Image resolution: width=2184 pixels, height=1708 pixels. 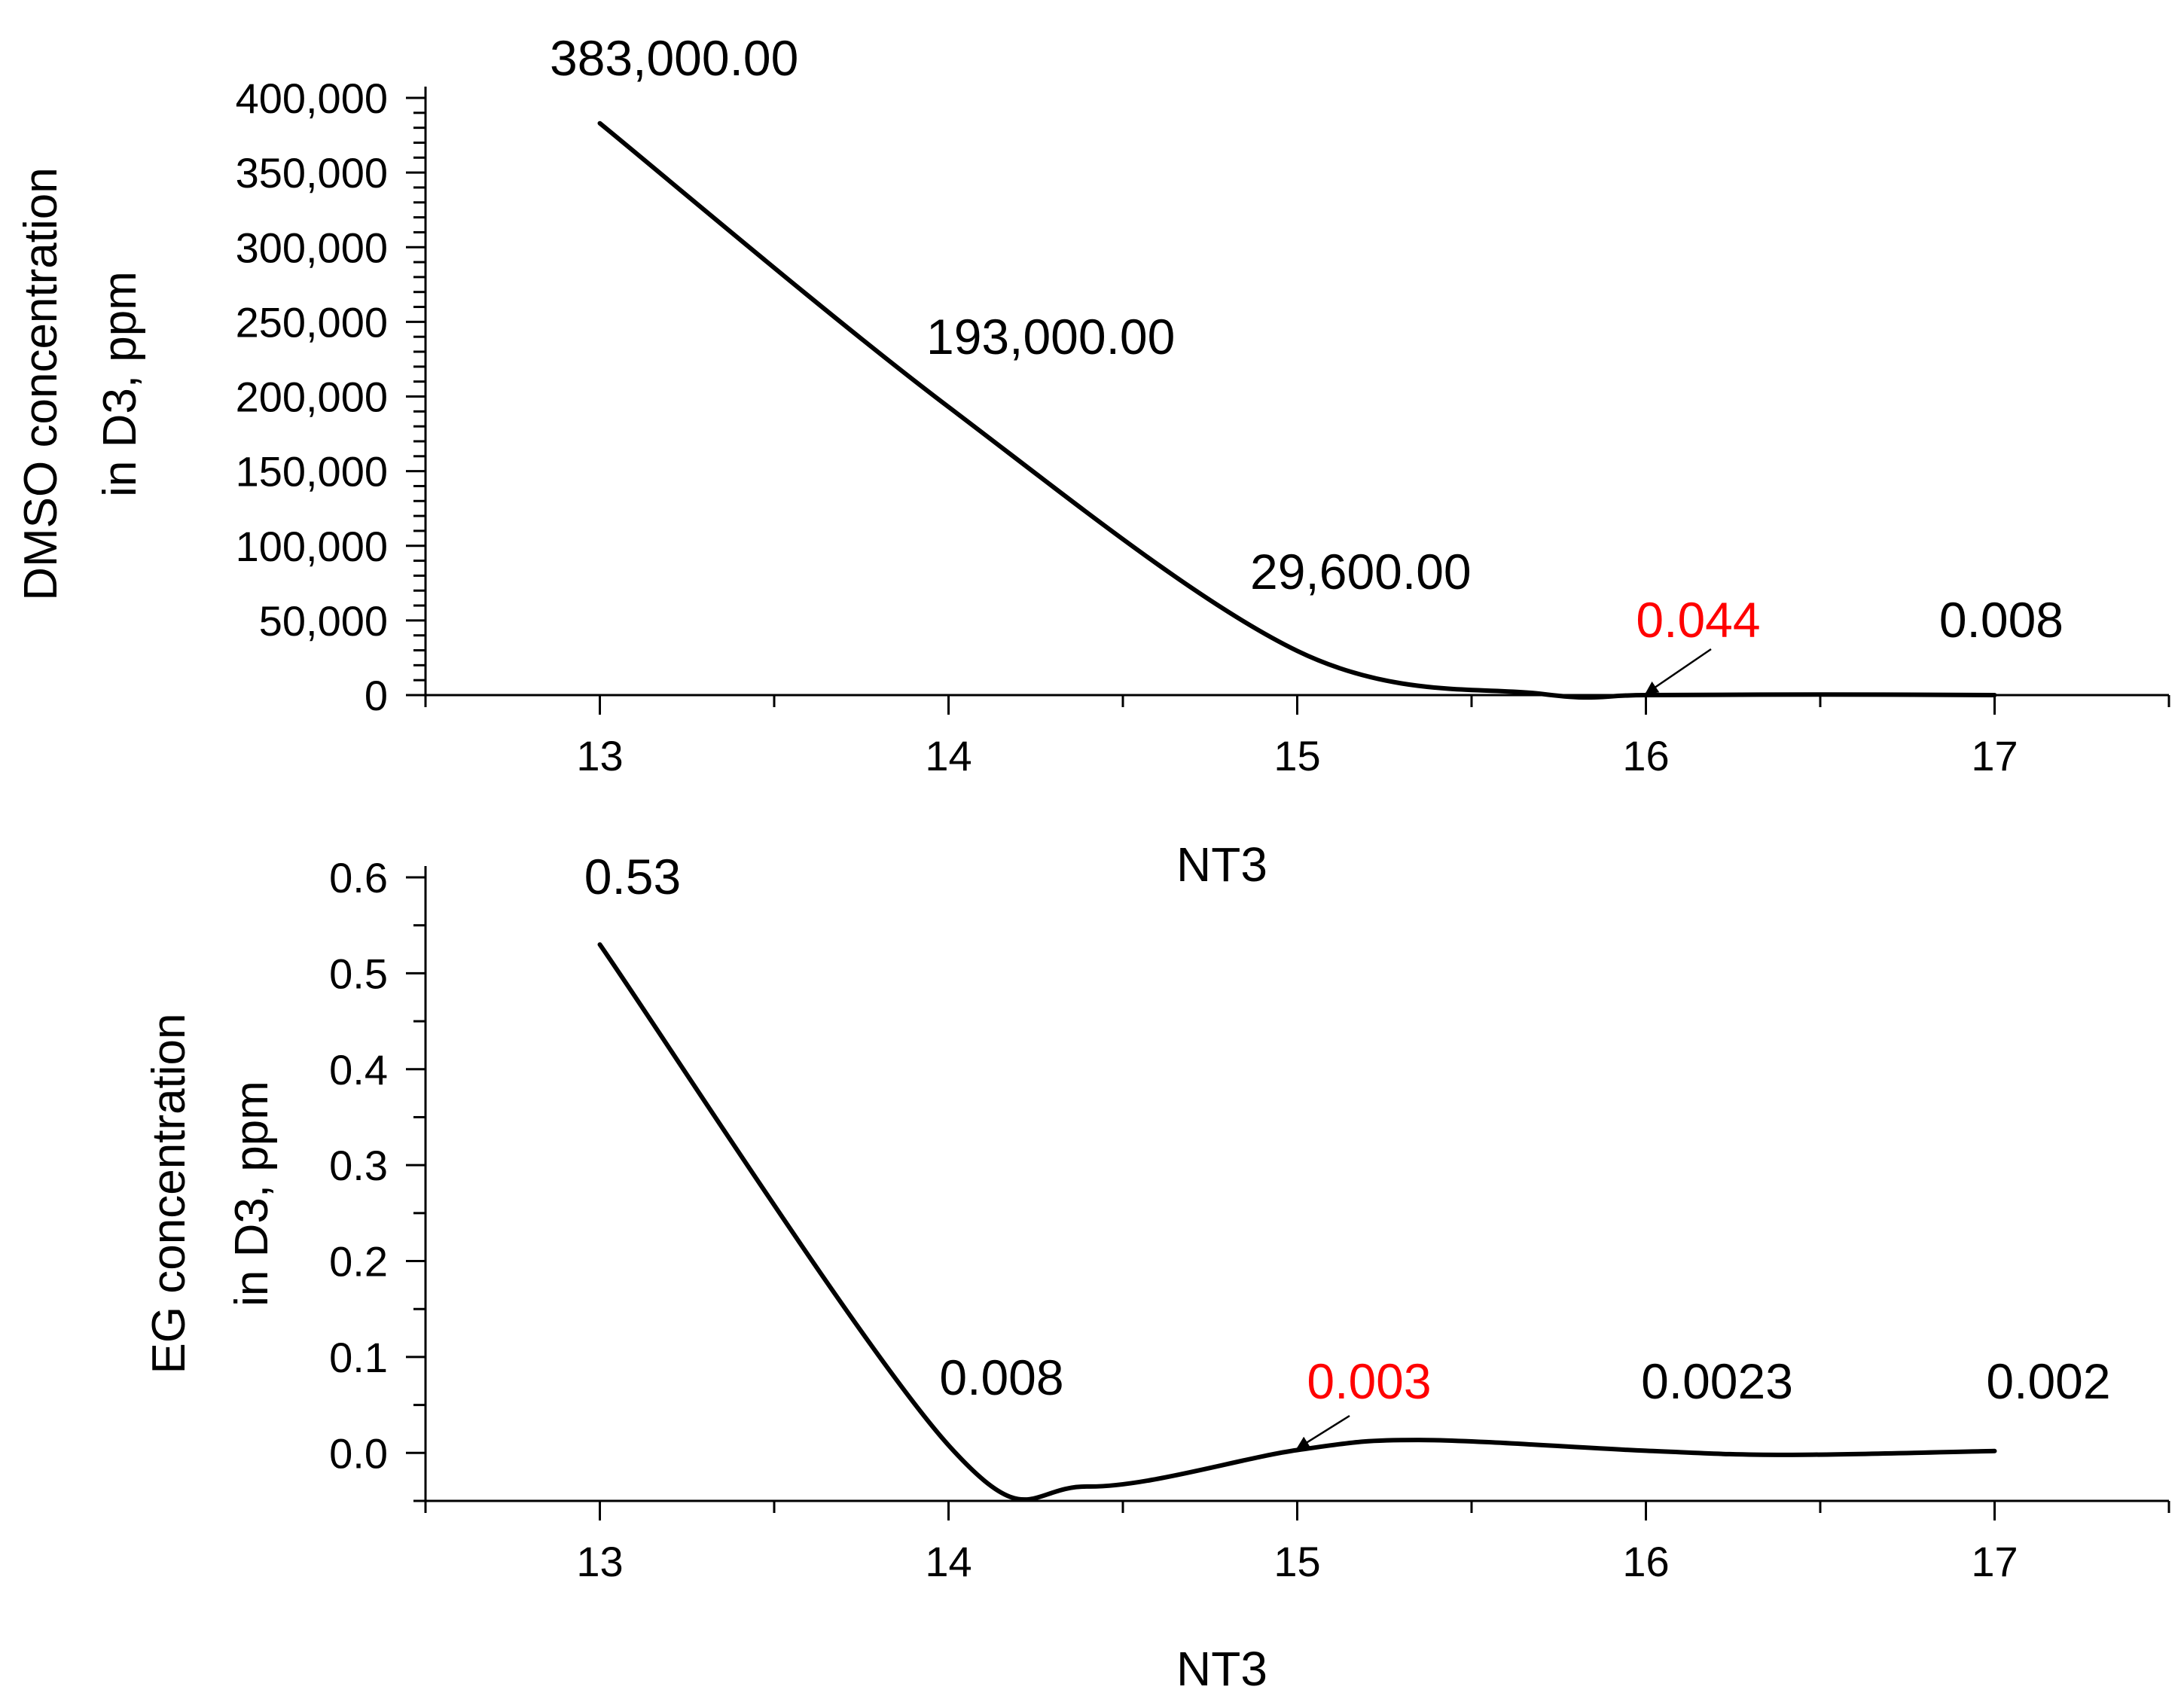 I want to click on y-tick-label: 300,000, so click(x=312, y=247).